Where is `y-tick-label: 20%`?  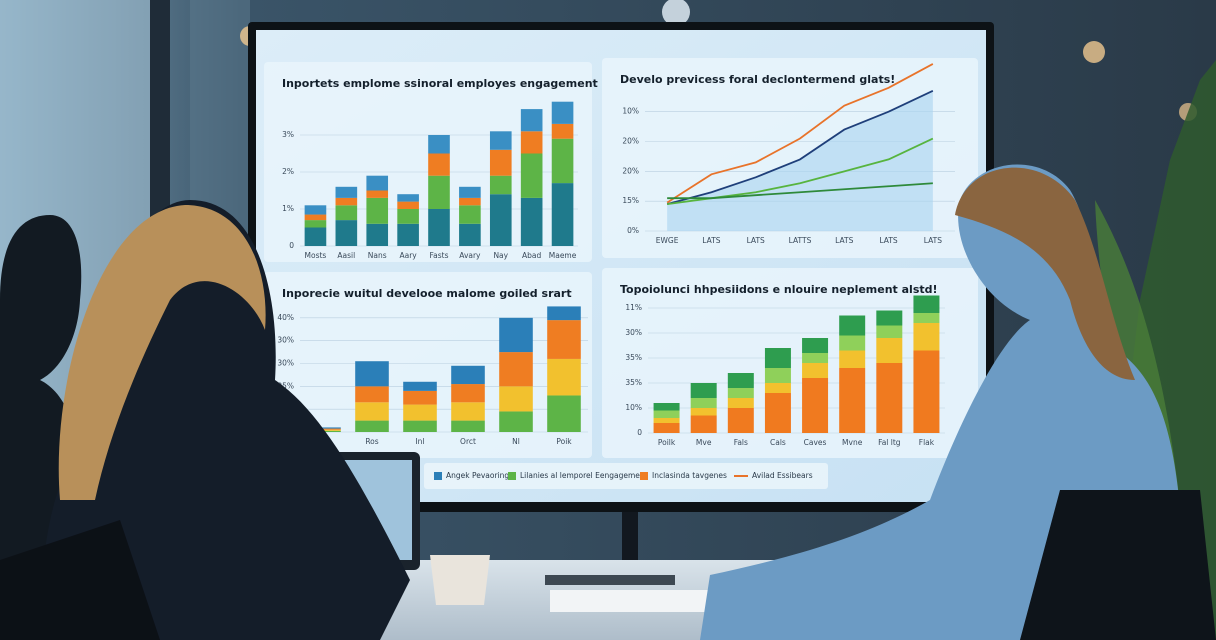 y-tick-label: 20% is located at coordinates (630, 170).